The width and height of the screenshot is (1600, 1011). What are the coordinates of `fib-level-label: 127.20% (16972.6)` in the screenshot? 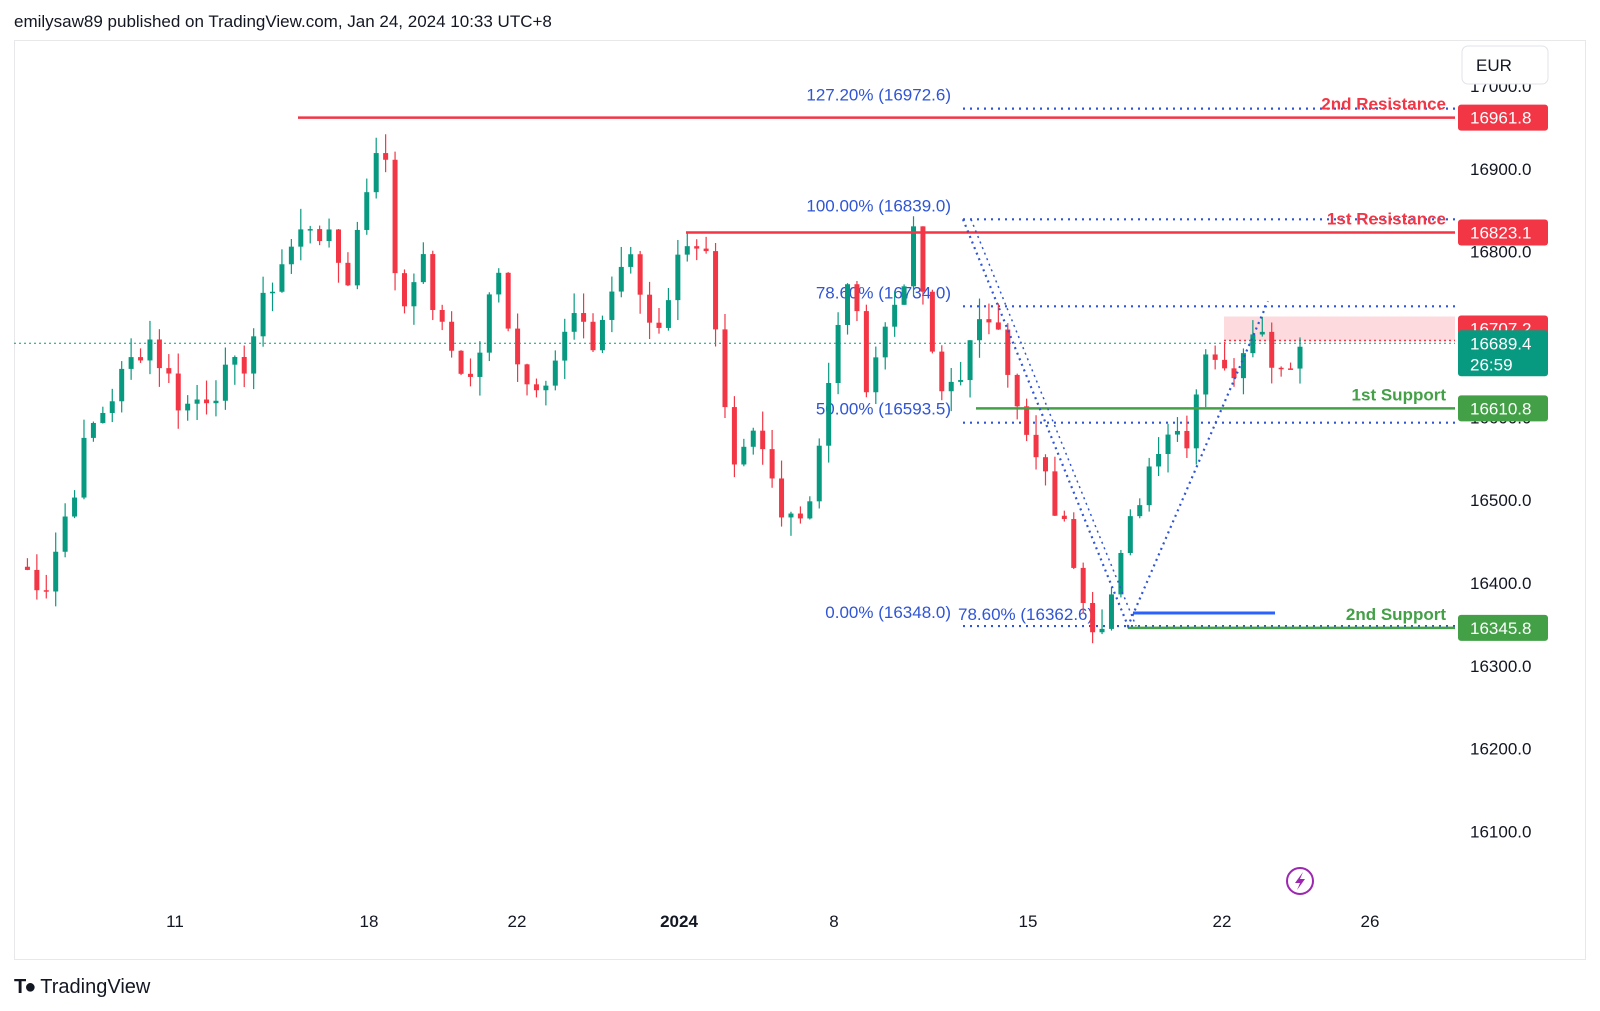 It's located at (878, 95).